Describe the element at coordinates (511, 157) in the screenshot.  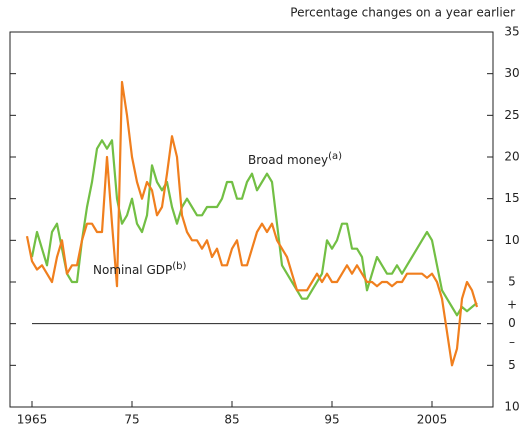
I see `y-tick-label: 20` at that location.